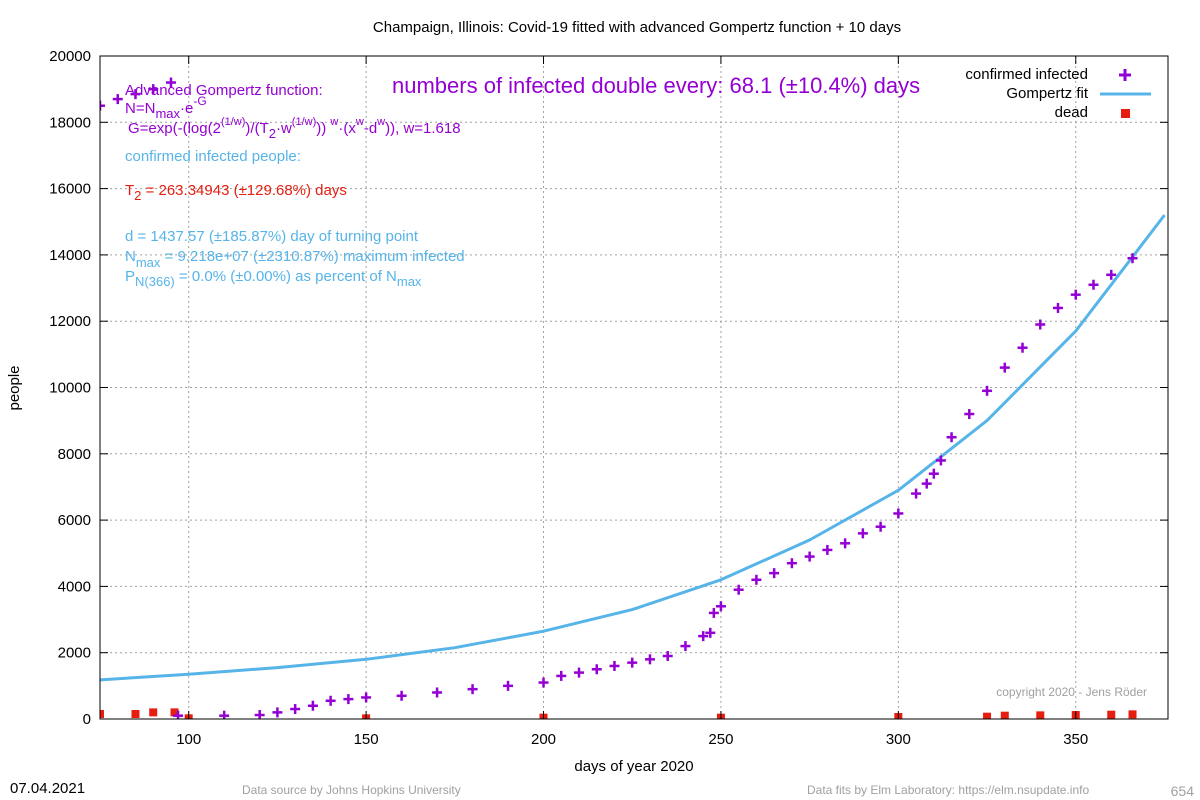 This screenshot has width=1200, height=800. Describe the element at coordinates (70, 122) in the screenshot. I see `y-tick-label: 18000` at that location.